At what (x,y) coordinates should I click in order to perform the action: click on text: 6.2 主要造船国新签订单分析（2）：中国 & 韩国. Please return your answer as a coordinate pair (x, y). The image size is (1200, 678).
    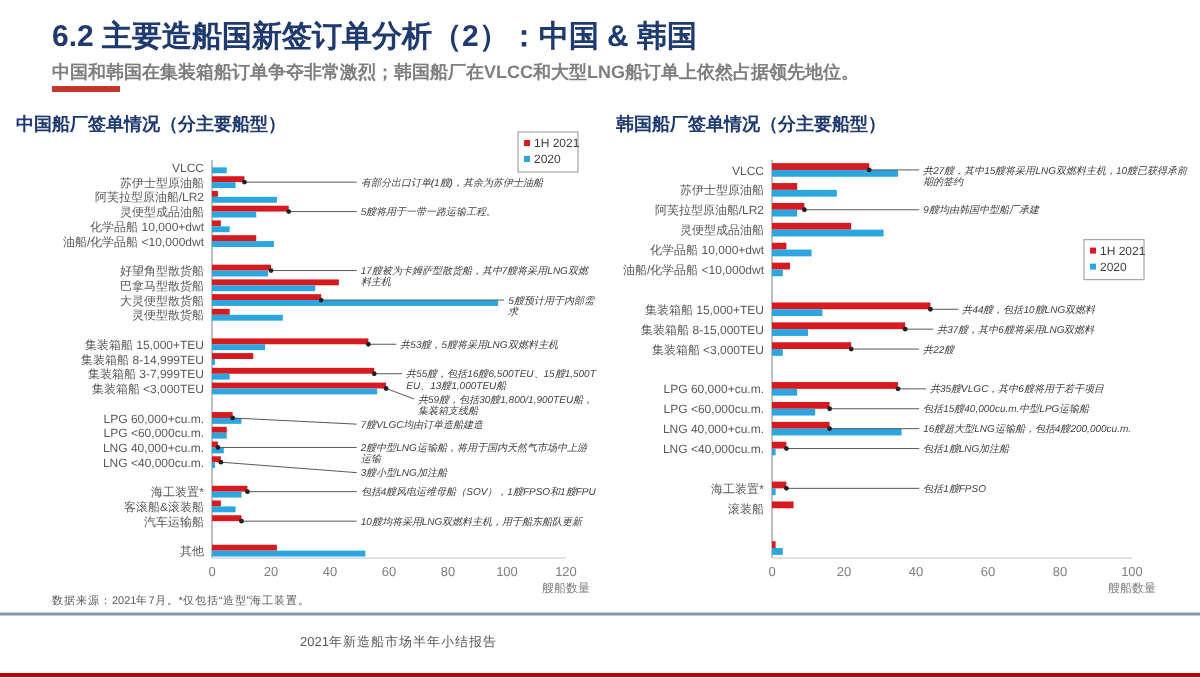
    Looking at the image, I should click on (375, 36).